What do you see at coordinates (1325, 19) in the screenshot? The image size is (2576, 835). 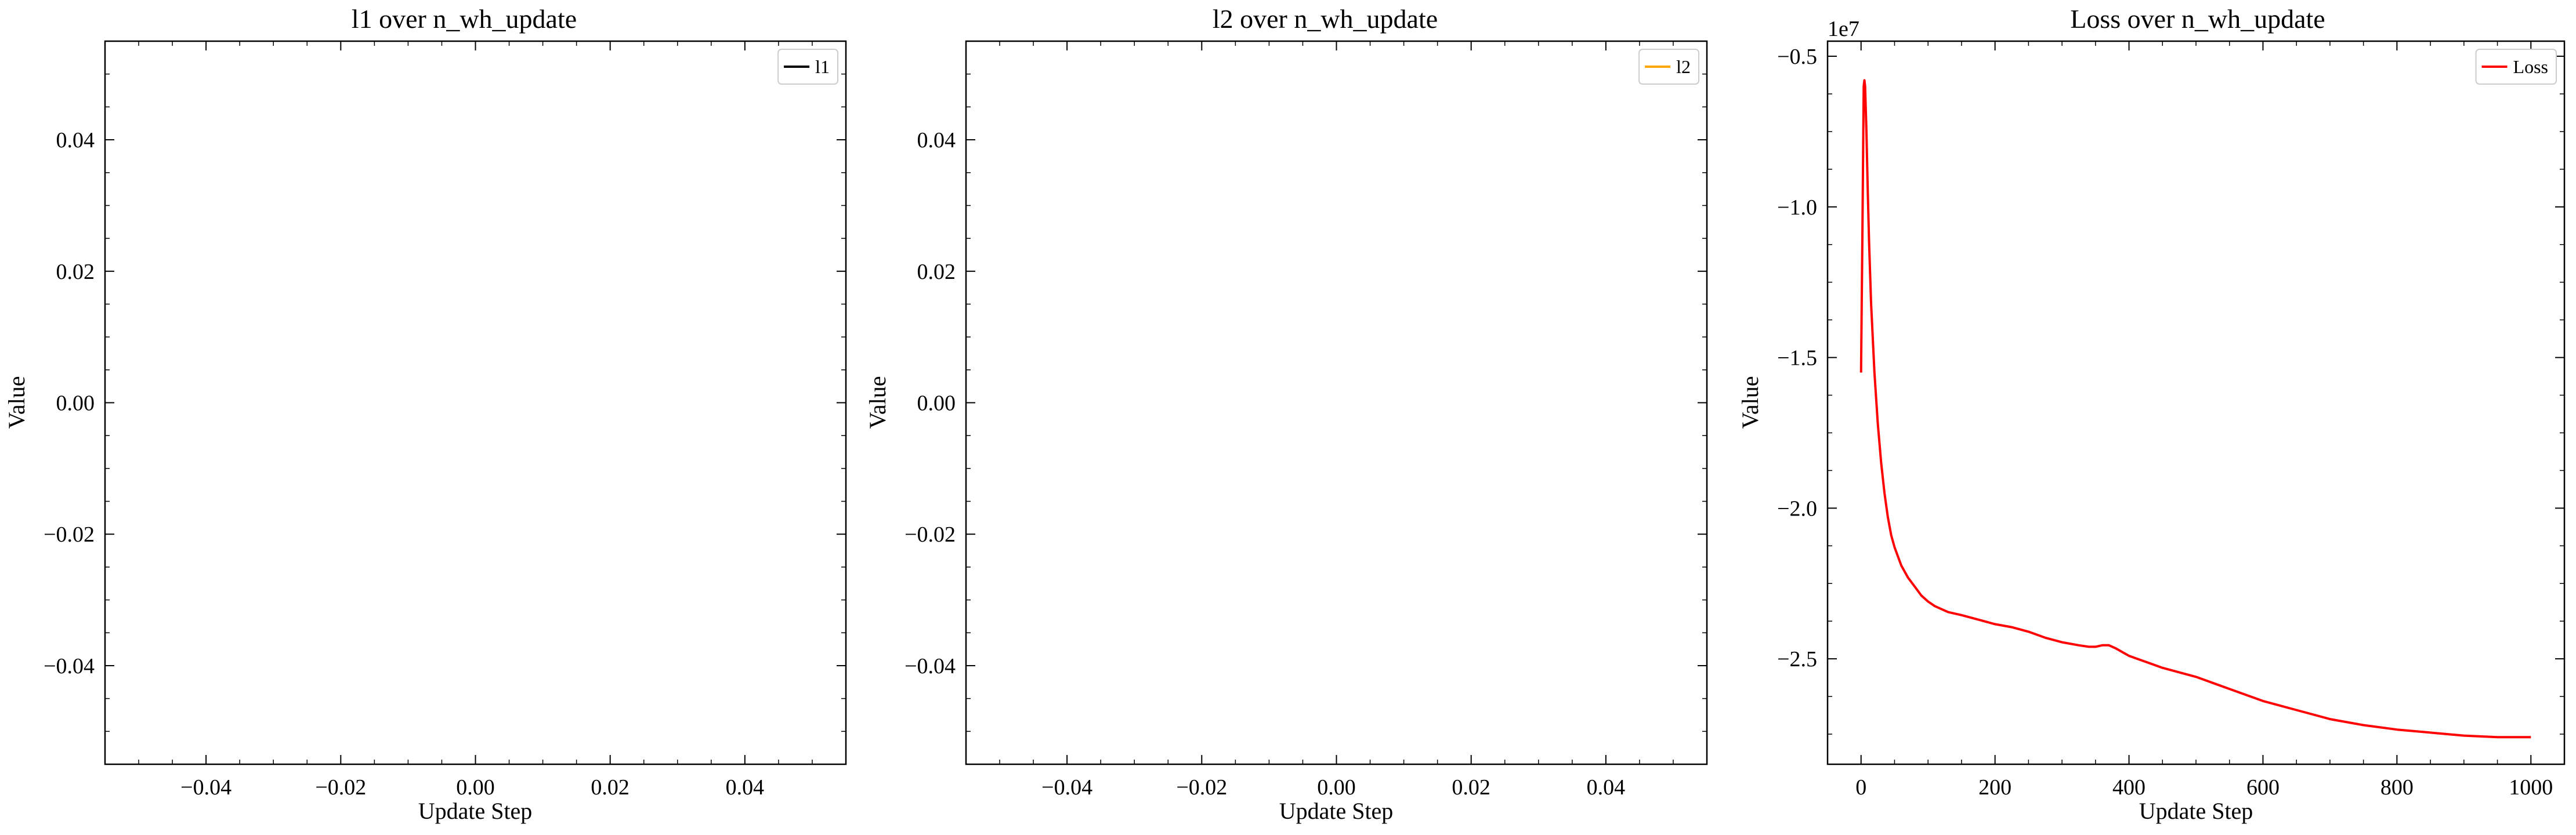 I see `chart-title: l2 over n_wh_update` at bounding box center [1325, 19].